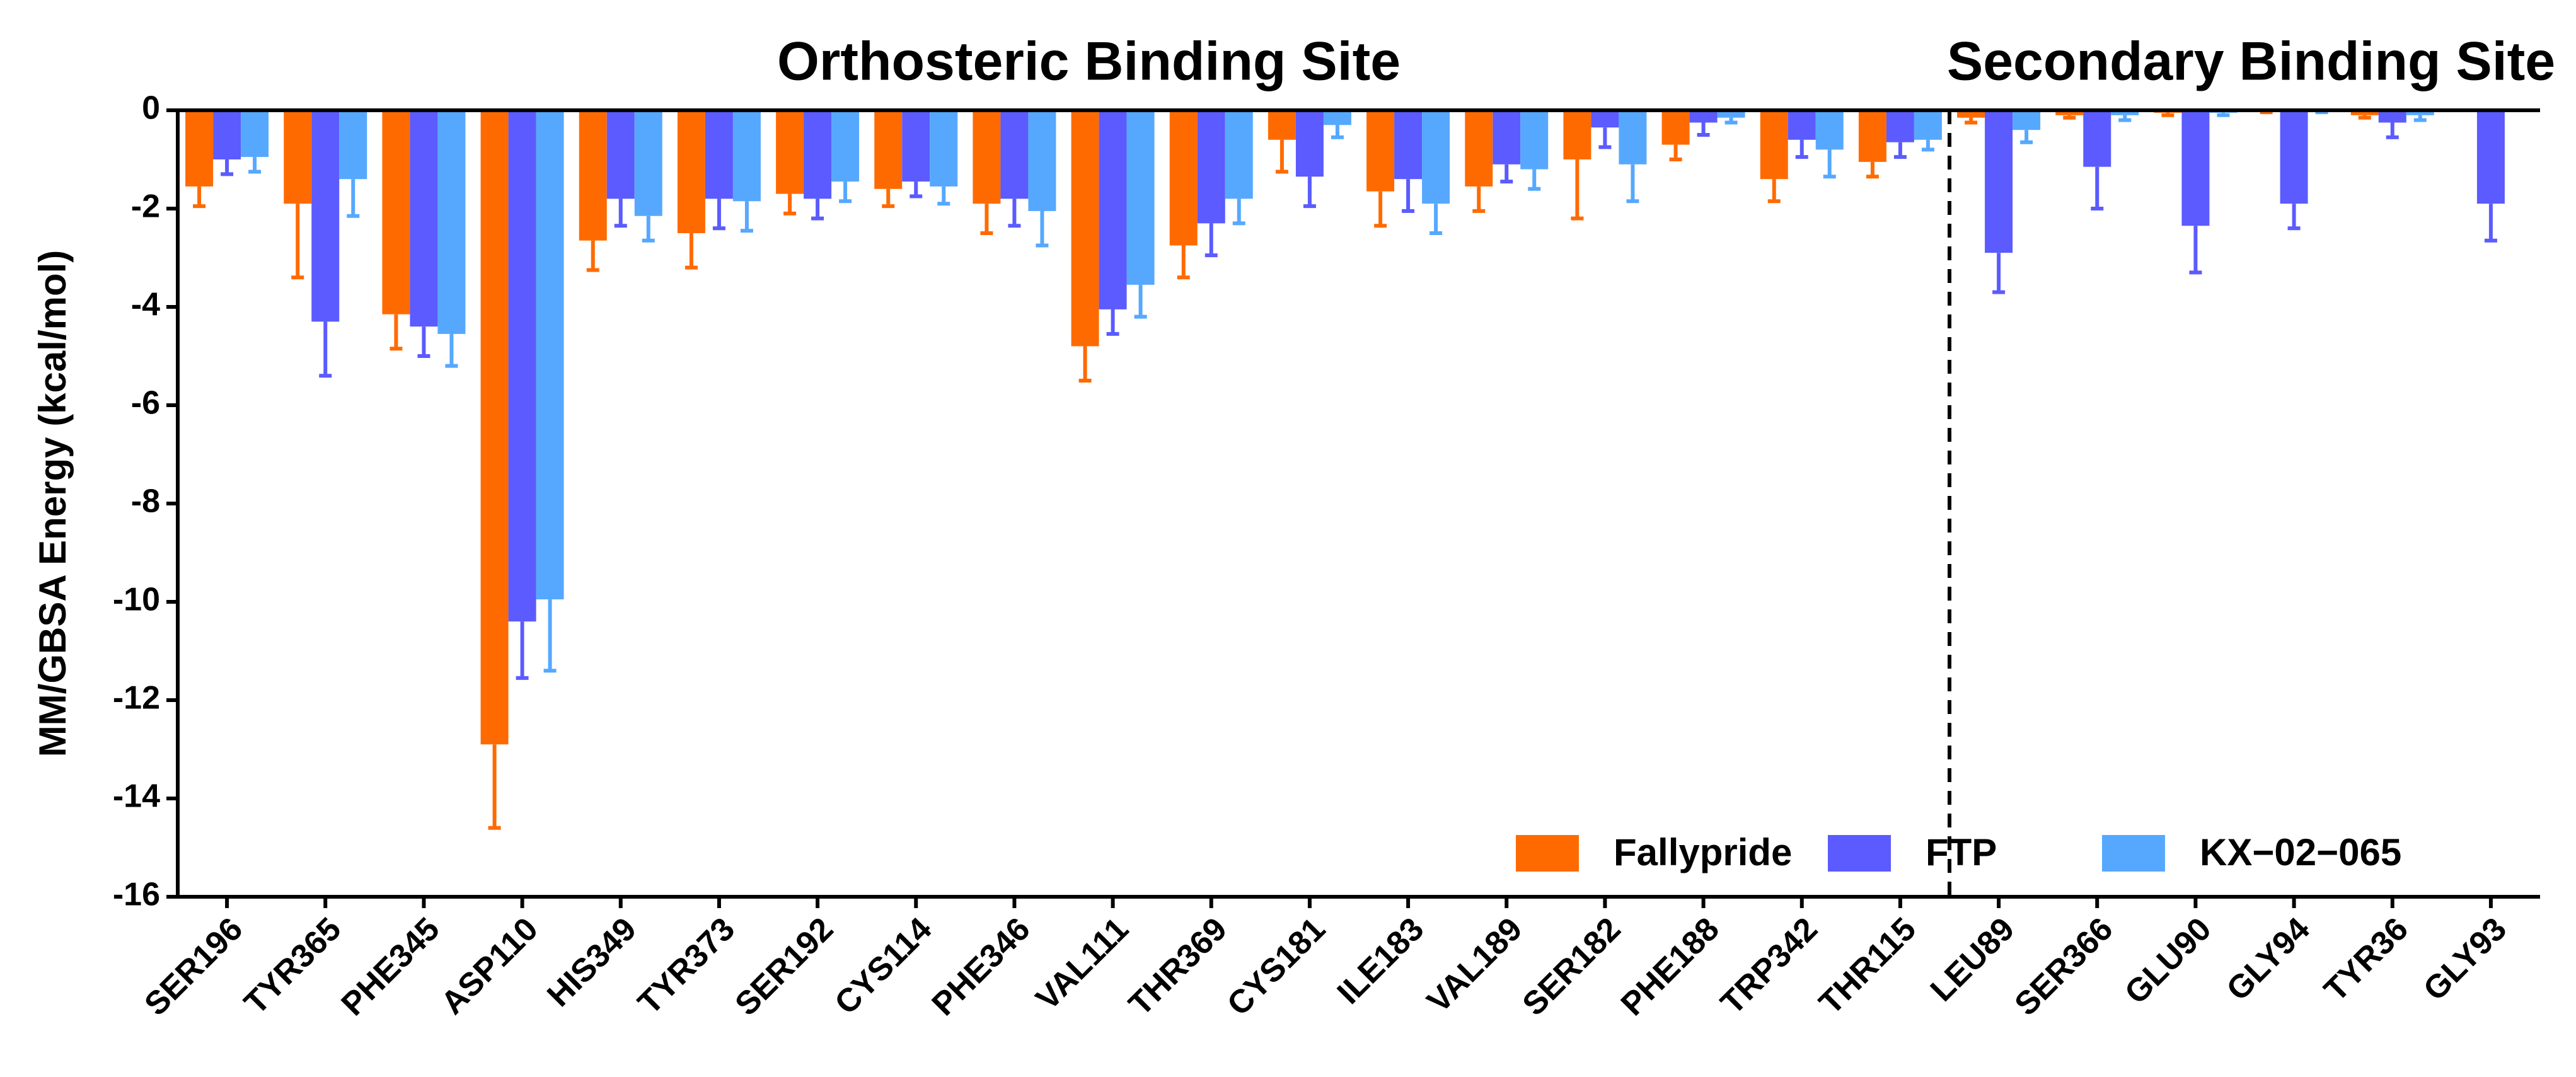 Image resolution: width=2576 pixels, height=1077 pixels. I want to click on y-tick-label: -4, so click(145, 305).